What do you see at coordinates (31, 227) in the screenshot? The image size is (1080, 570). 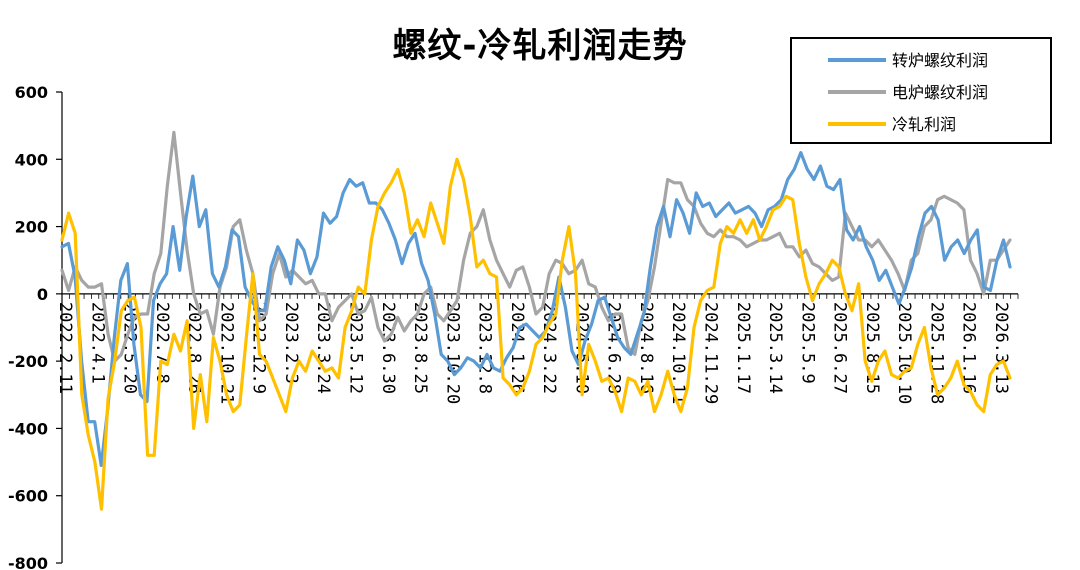 I see `y-tick-label: 200` at bounding box center [31, 227].